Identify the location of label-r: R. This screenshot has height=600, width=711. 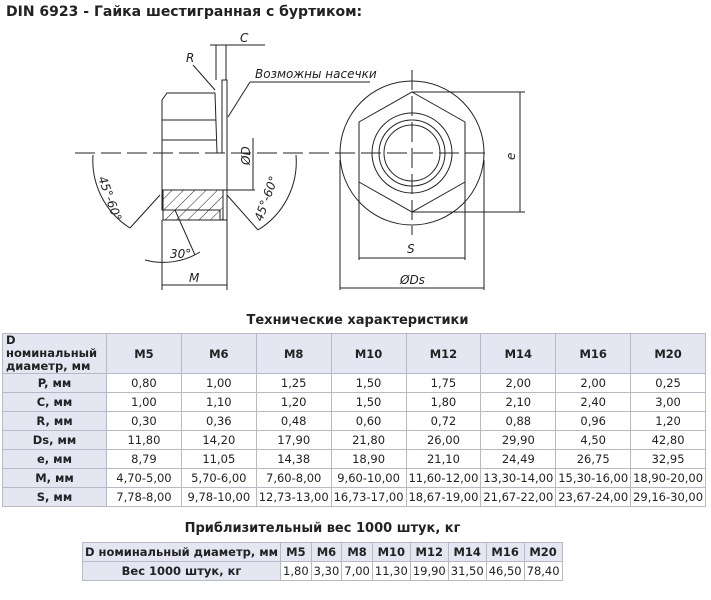
(190, 58).